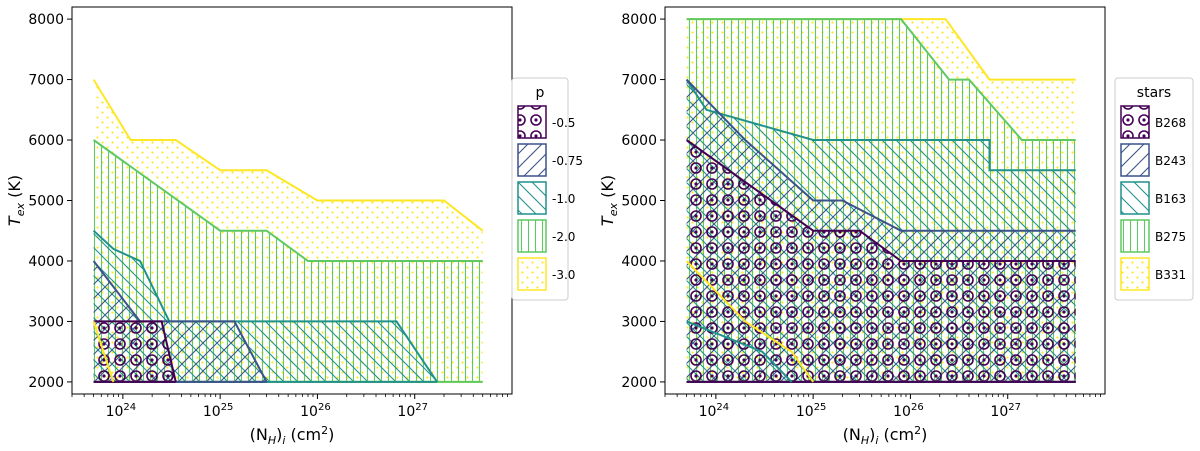  What do you see at coordinates (540, 93) in the screenshot?
I see `legend-title: p` at bounding box center [540, 93].